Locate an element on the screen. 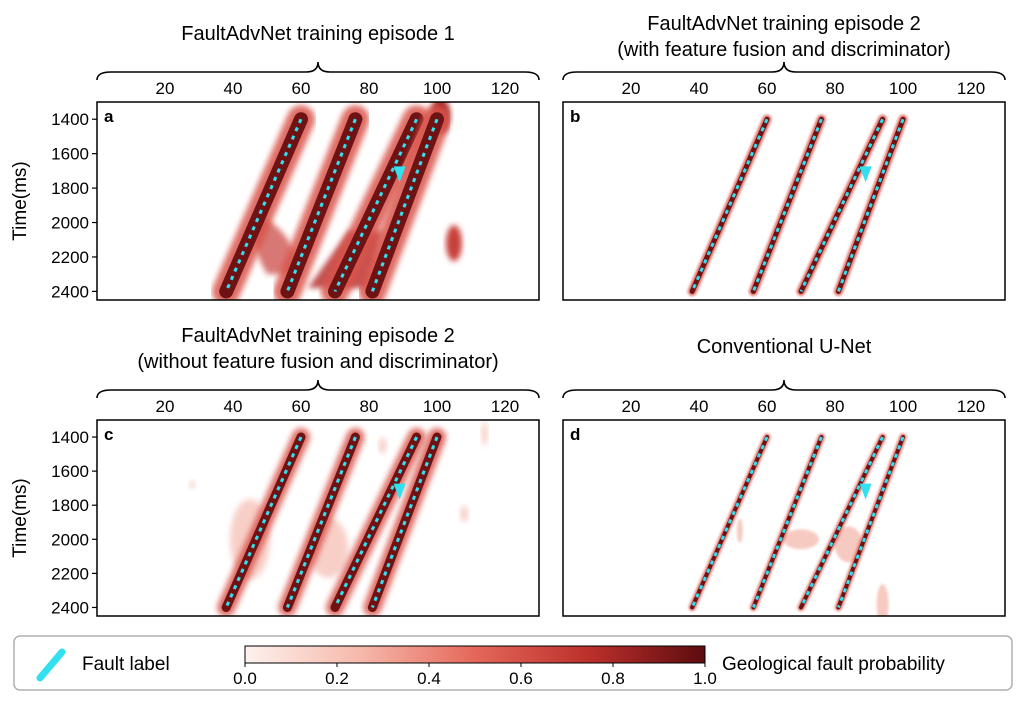 The image size is (1024, 705). colorbar-tick-label: 0.2 is located at coordinates (337, 678).